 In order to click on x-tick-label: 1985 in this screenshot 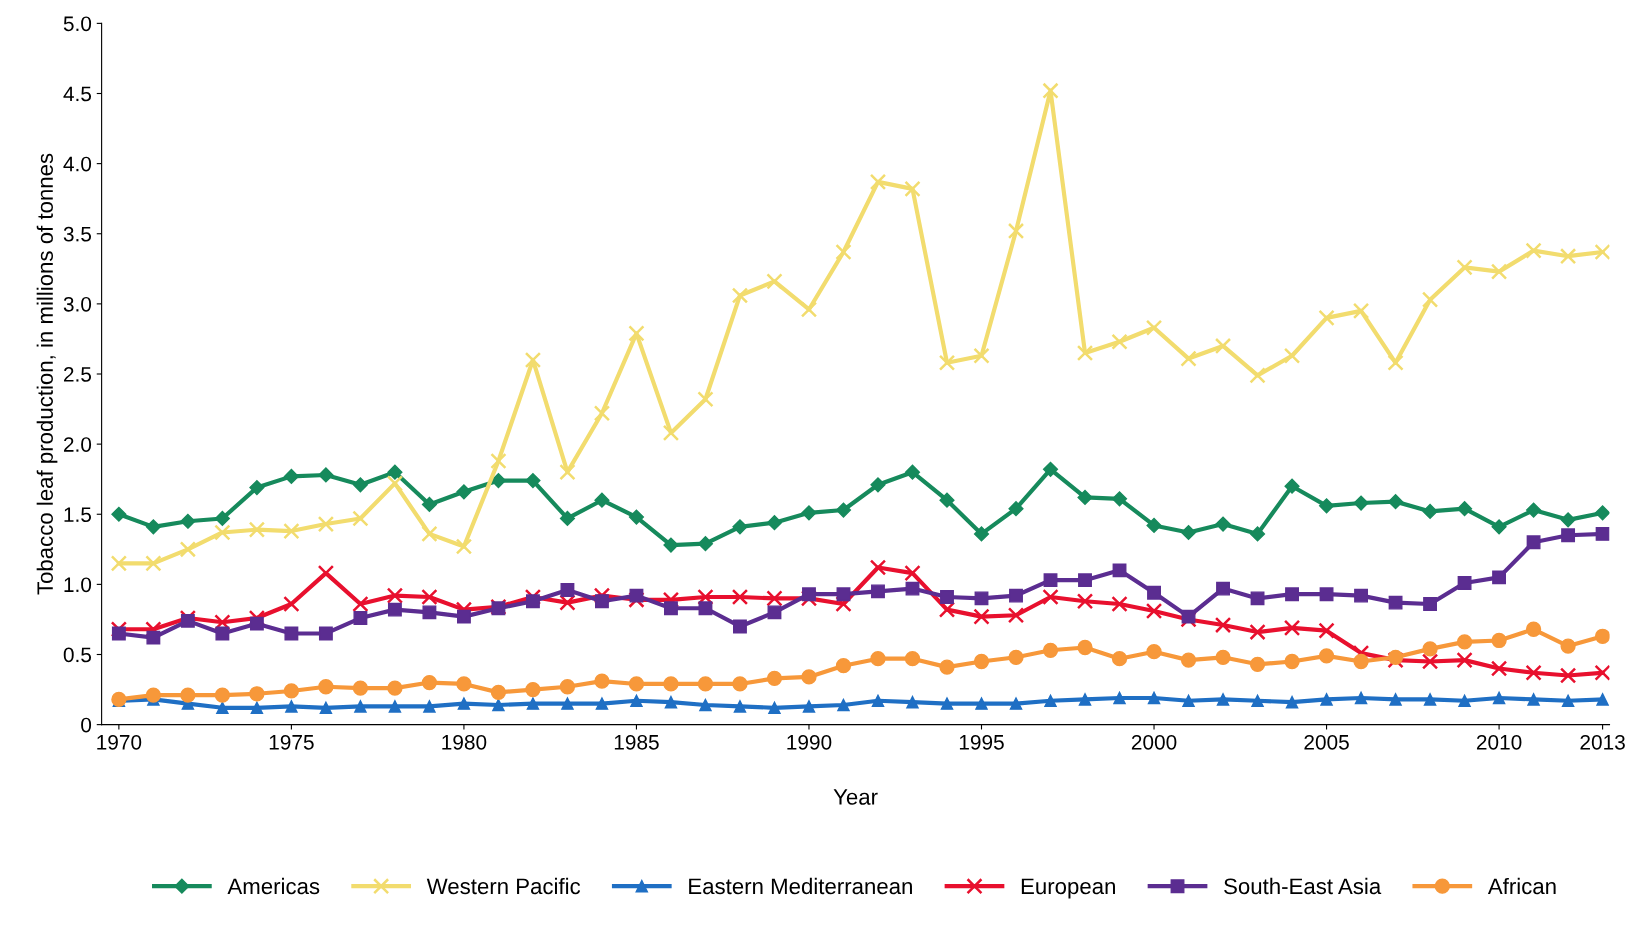, I will do `click(636, 742)`.